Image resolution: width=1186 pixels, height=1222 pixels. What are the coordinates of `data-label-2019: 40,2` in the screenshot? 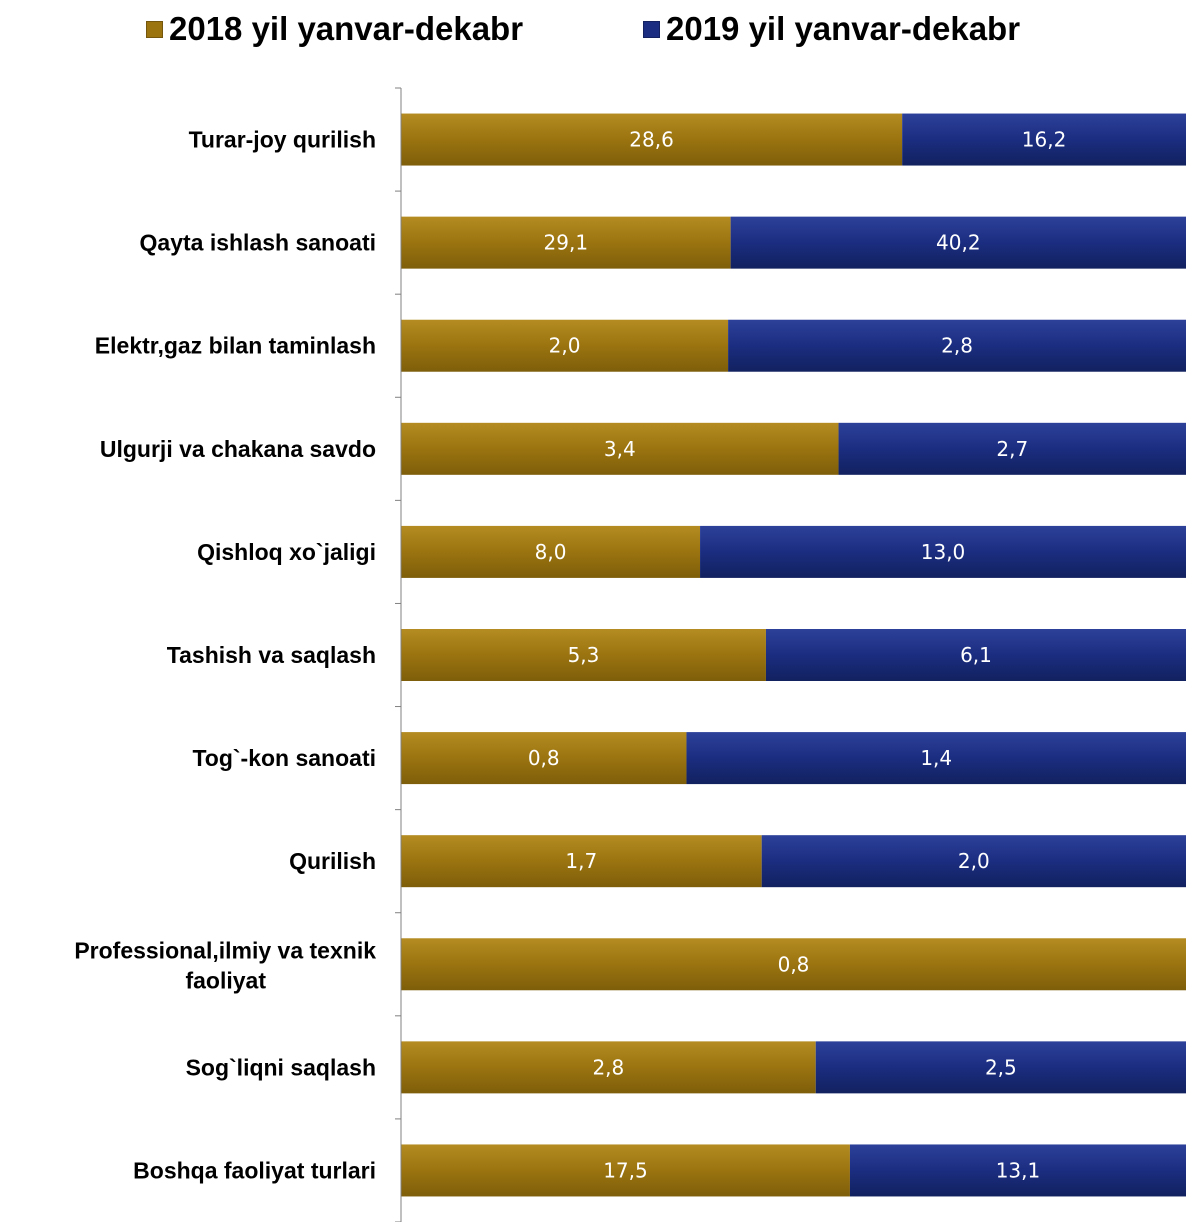 It's located at (958, 243).